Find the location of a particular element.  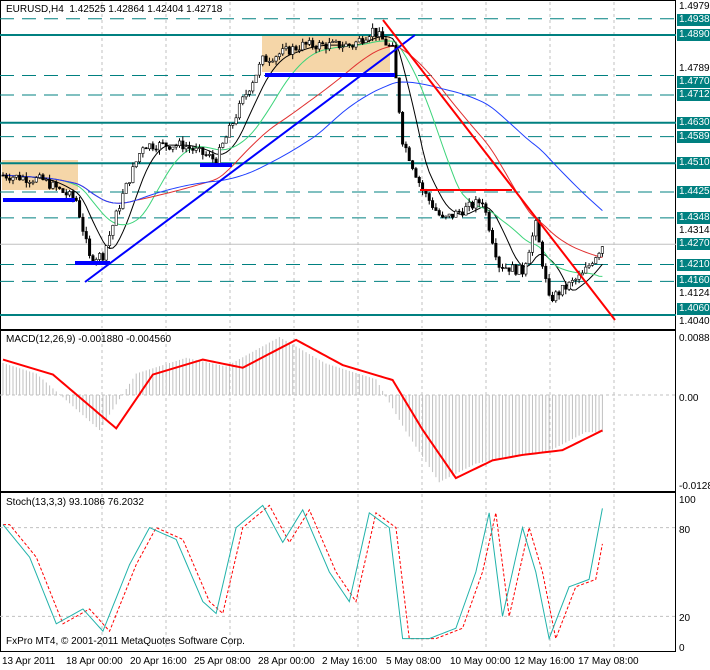

red-trendline is located at coordinates (499, 170).